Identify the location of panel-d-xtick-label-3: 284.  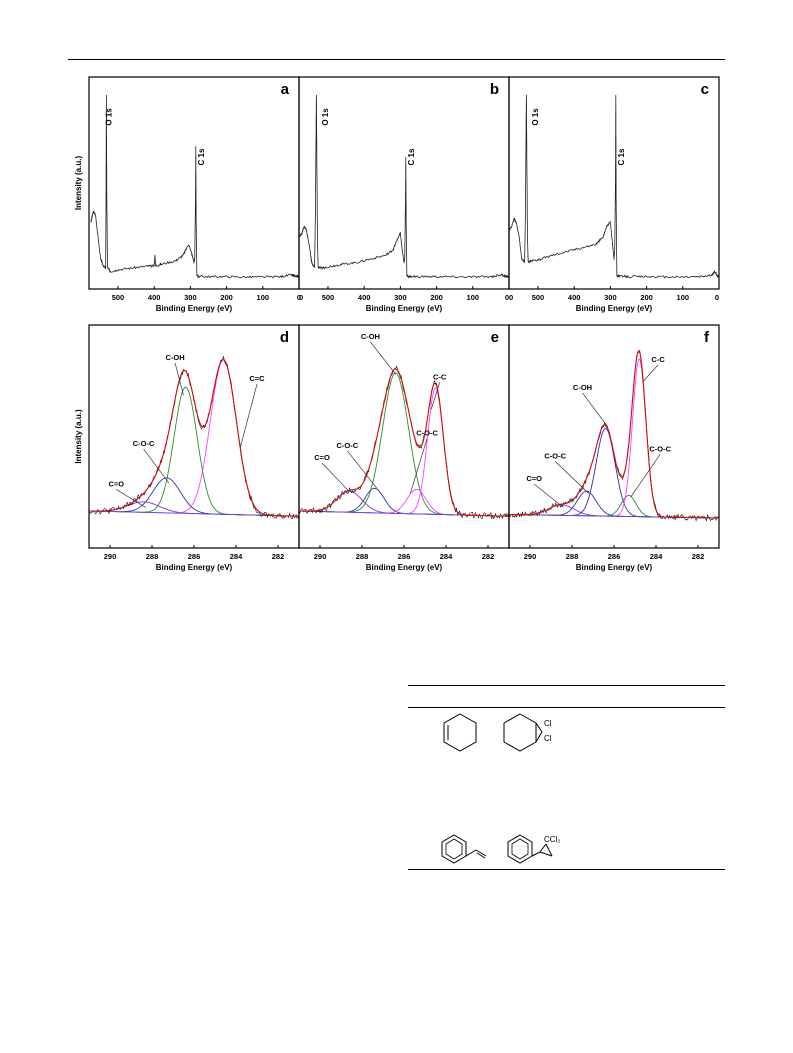
(236, 556).